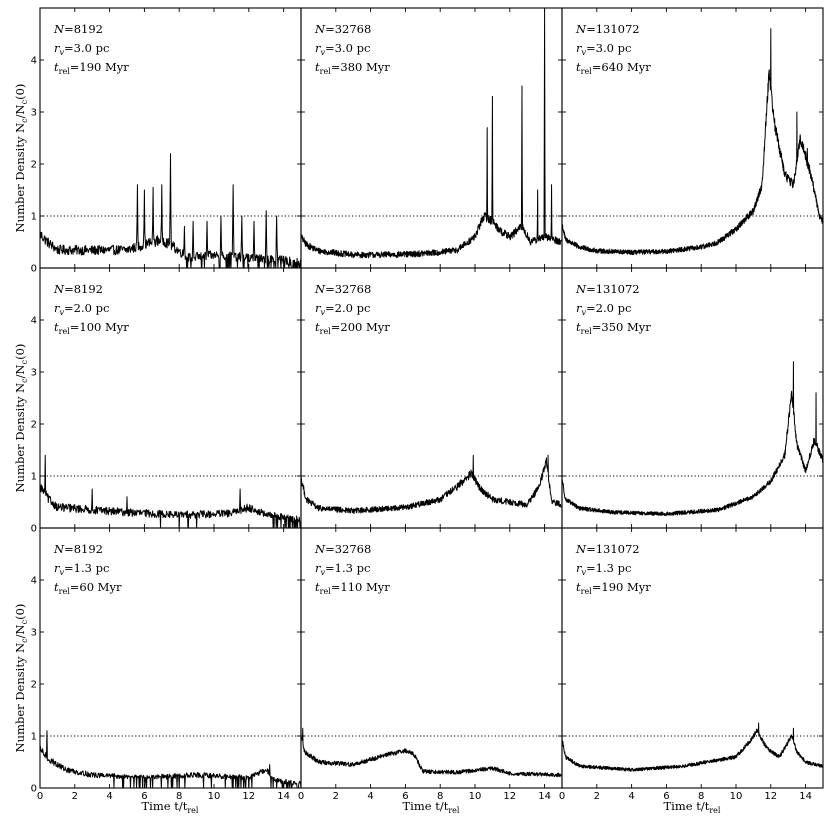 The image size is (830, 830). What do you see at coordinates (352, 328) in the screenshot?
I see `panel-label-trel: trel=200 Myr` at bounding box center [352, 328].